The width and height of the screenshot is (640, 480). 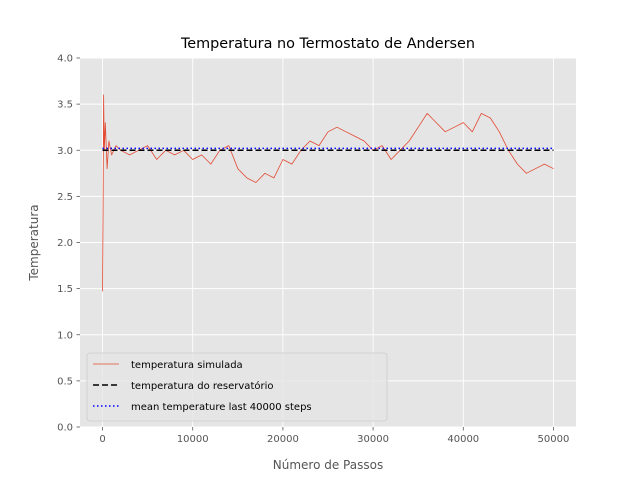 What do you see at coordinates (34, 242) in the screenshot?
I see `y-axis-label: Temperatura` at bounding box center [34, 242].